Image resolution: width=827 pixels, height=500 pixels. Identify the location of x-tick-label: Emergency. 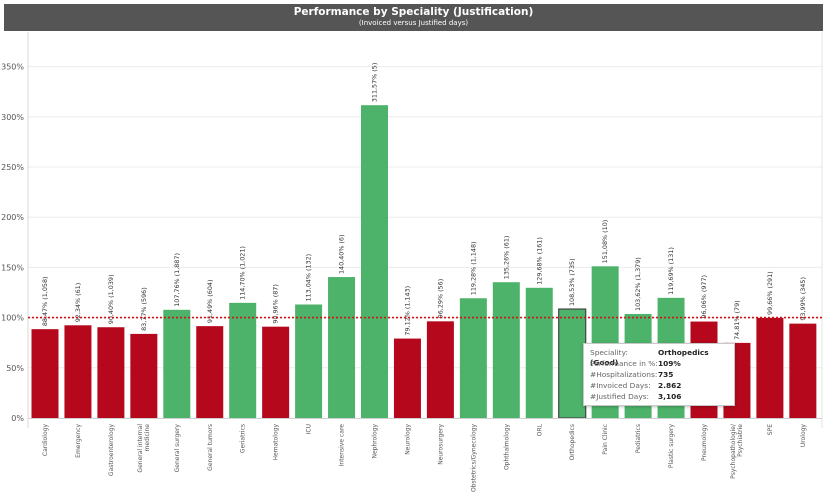
(78, 441).